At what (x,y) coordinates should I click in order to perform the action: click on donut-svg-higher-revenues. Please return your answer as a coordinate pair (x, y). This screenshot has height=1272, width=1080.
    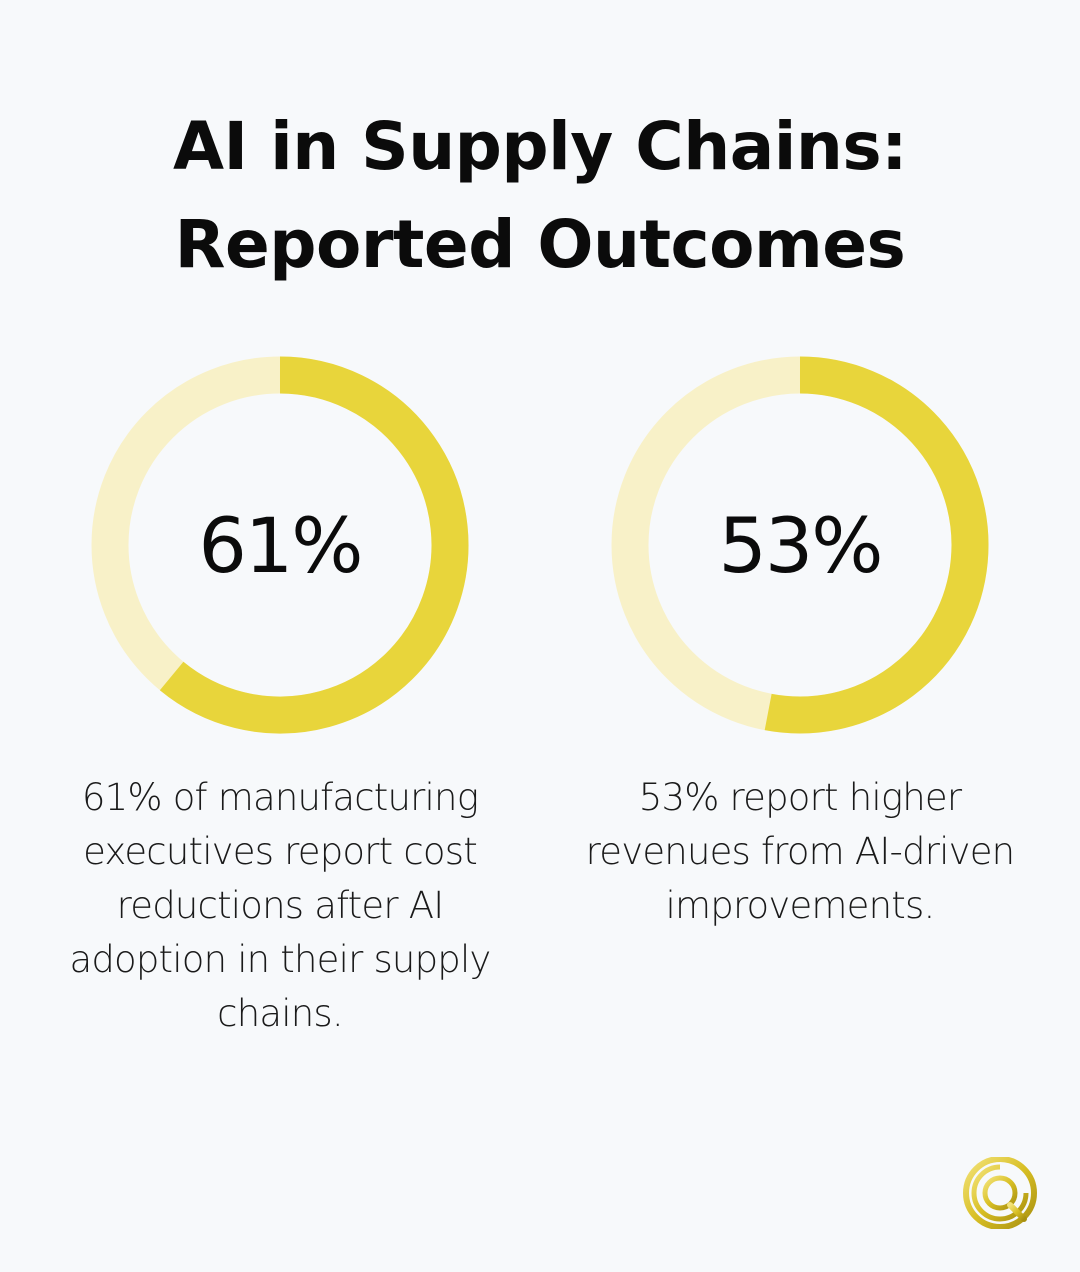
    Looking at the image, I should click on (800, 545).